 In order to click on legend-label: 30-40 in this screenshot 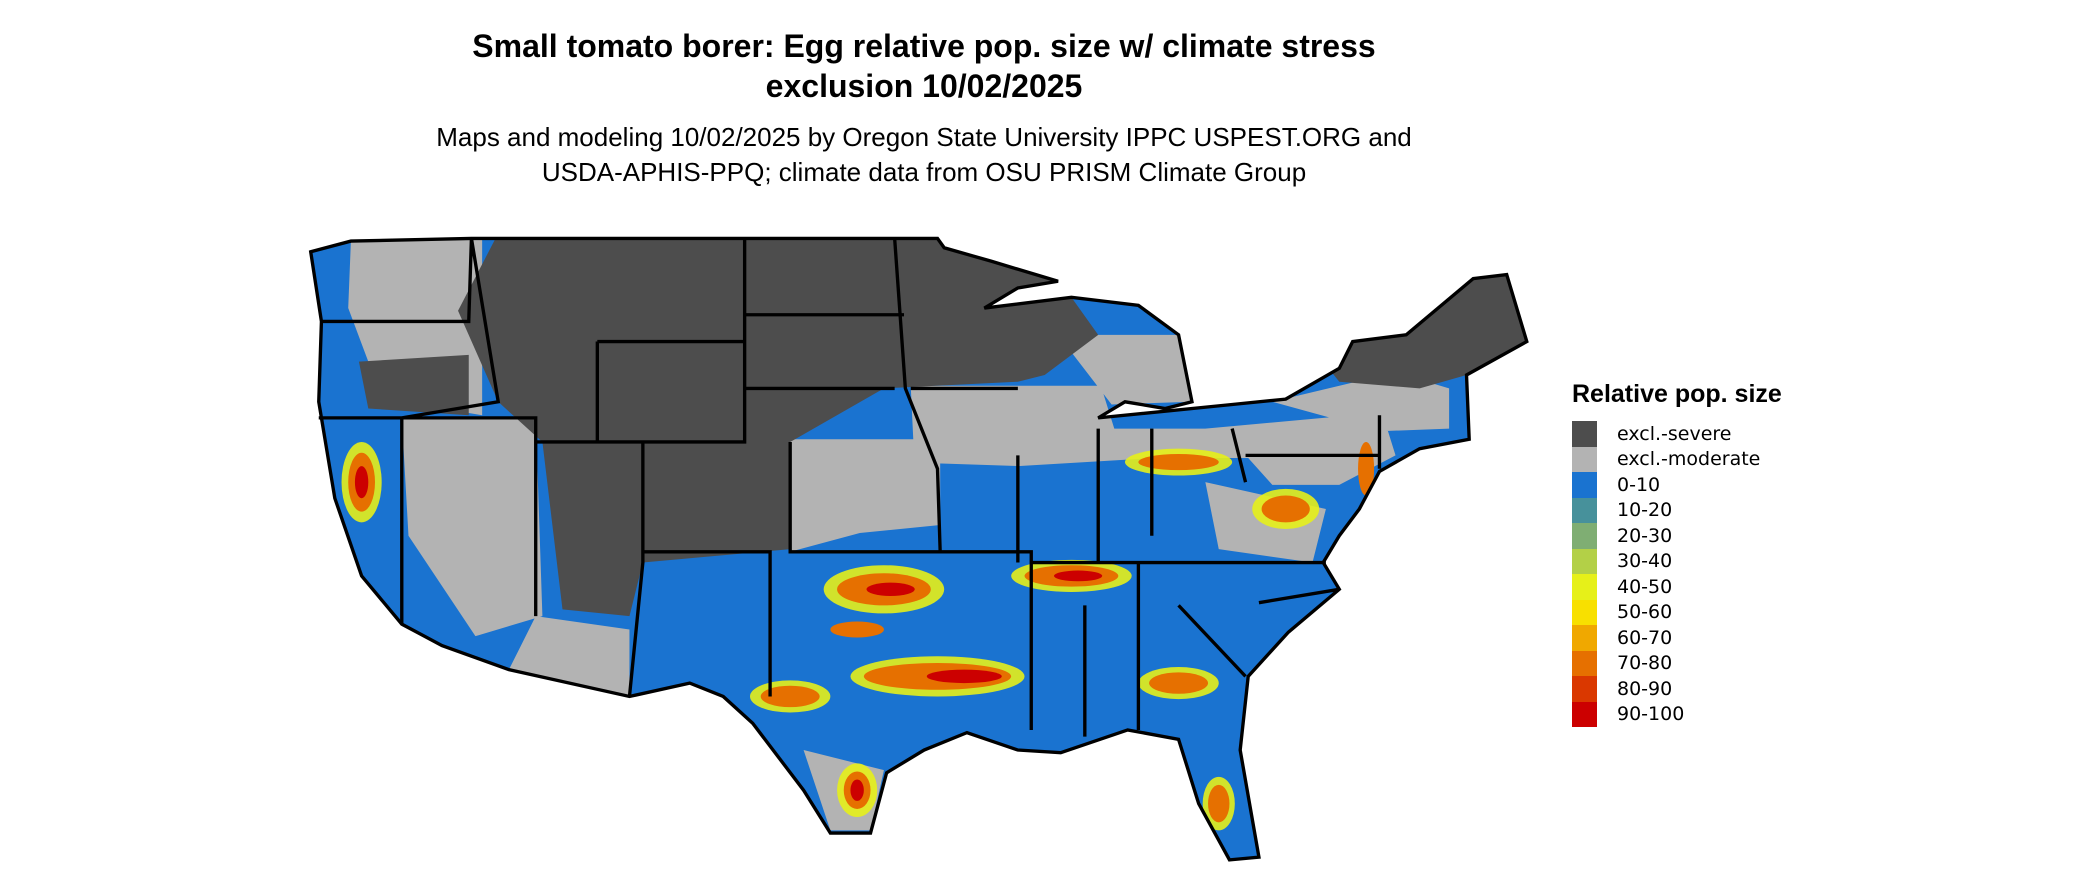, I will do `click(1645, 561)`.